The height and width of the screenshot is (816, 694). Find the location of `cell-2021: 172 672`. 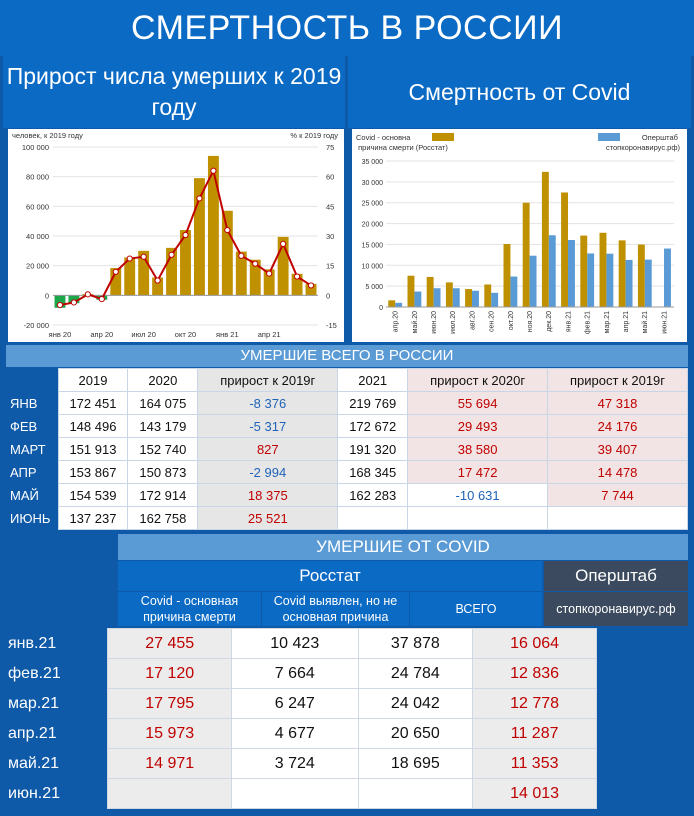

cell-2021: 172 672 is located at coordinates (373, 426).